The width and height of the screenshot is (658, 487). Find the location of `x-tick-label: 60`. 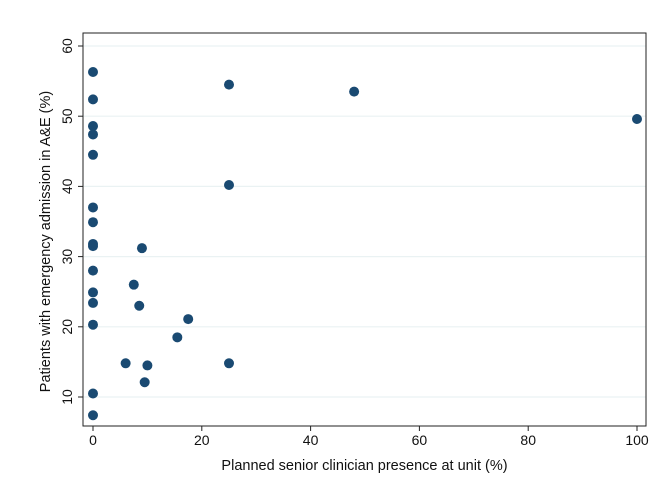

x-tick-label: 60 is located at coordinates (420, 440).